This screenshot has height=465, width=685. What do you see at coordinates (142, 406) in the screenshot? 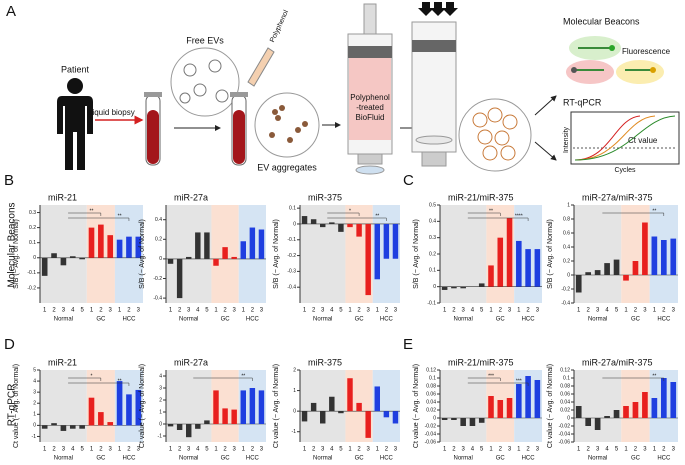
I see `y-axis-label: Ct value (− Avg. of Normal)` at bounding box center [142, 406].